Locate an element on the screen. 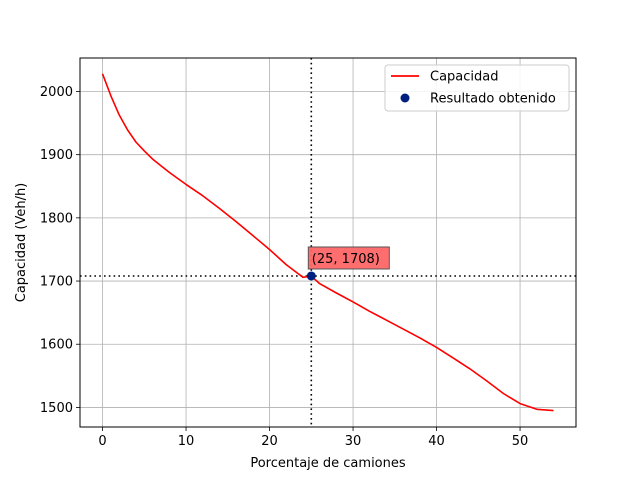 Image resolution: width=640 pixels, height=484 pixels. x-tick-label: 10 is located at coordinates (186, 441).